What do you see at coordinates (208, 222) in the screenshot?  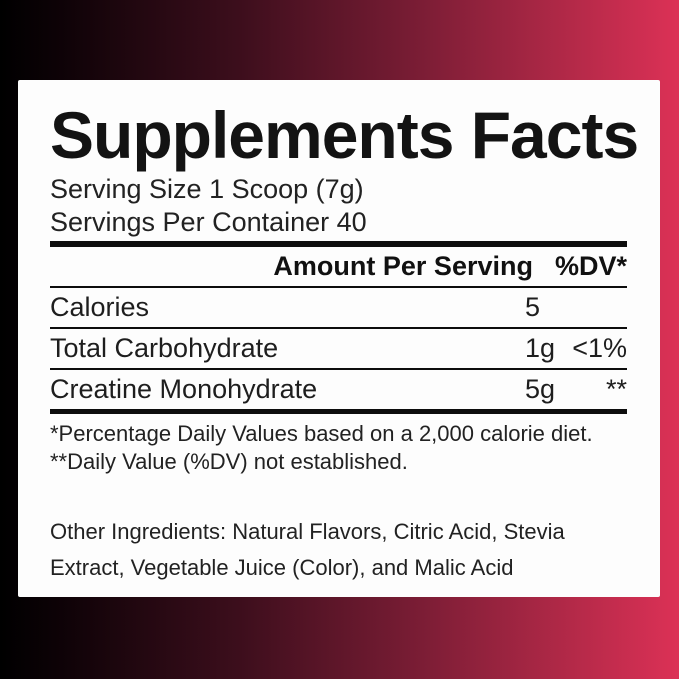 I see `servings-per-container-line: Servings Per Container 40` at bounding box center [208, 222].